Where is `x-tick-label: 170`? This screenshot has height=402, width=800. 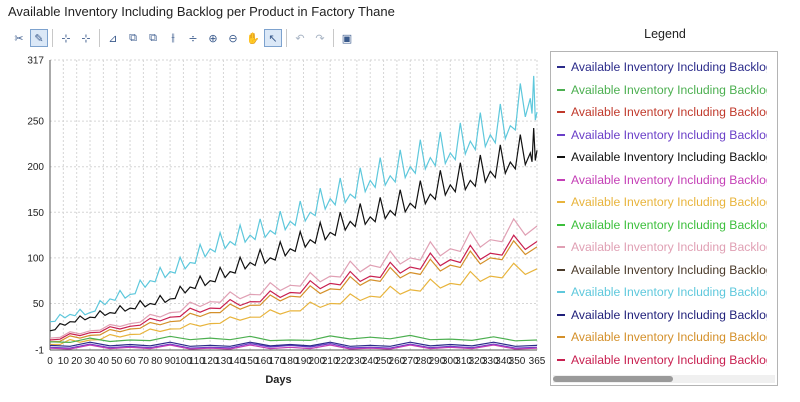 x-tick-label: 170 is located at coordinates (276, 361).